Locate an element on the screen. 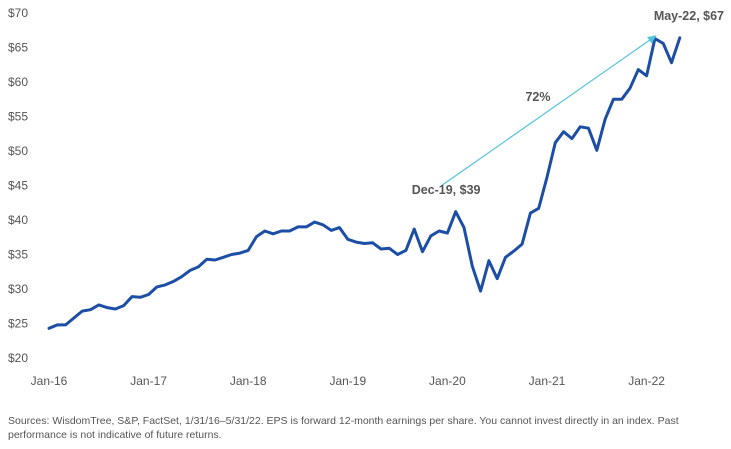 This screenshot has height=449, width=731. x-tick-label: Jan-20 is located at coordinates (447, 381).